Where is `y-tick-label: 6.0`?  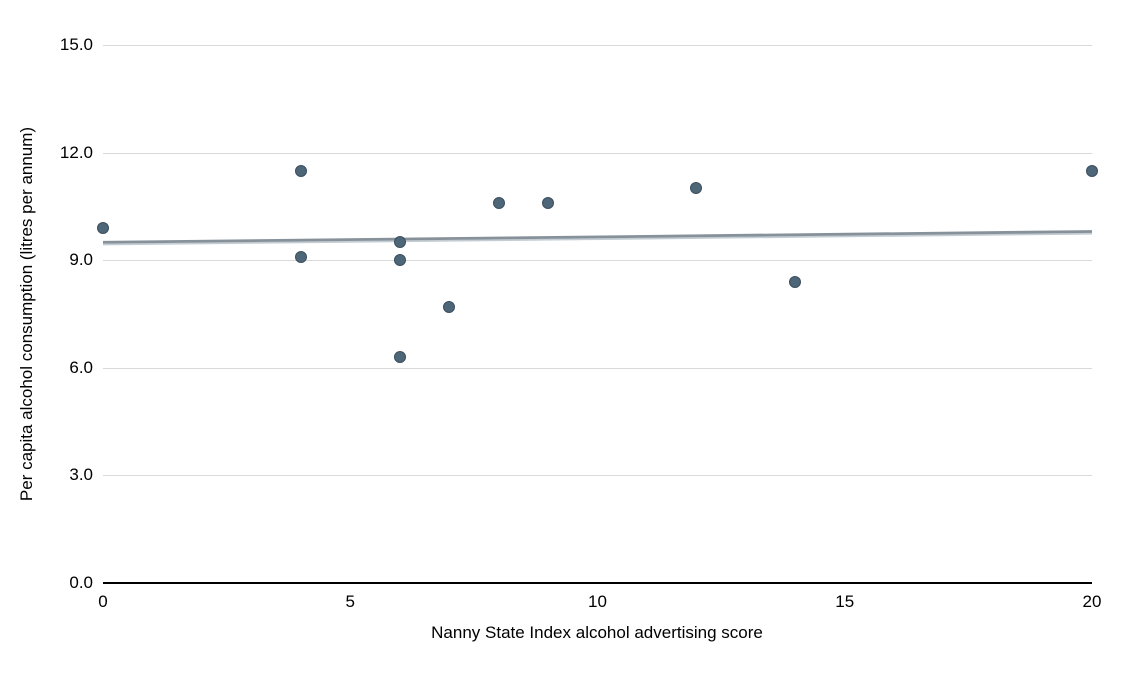
y-tick-label: 6.0 is located at coordinates (81, 367).